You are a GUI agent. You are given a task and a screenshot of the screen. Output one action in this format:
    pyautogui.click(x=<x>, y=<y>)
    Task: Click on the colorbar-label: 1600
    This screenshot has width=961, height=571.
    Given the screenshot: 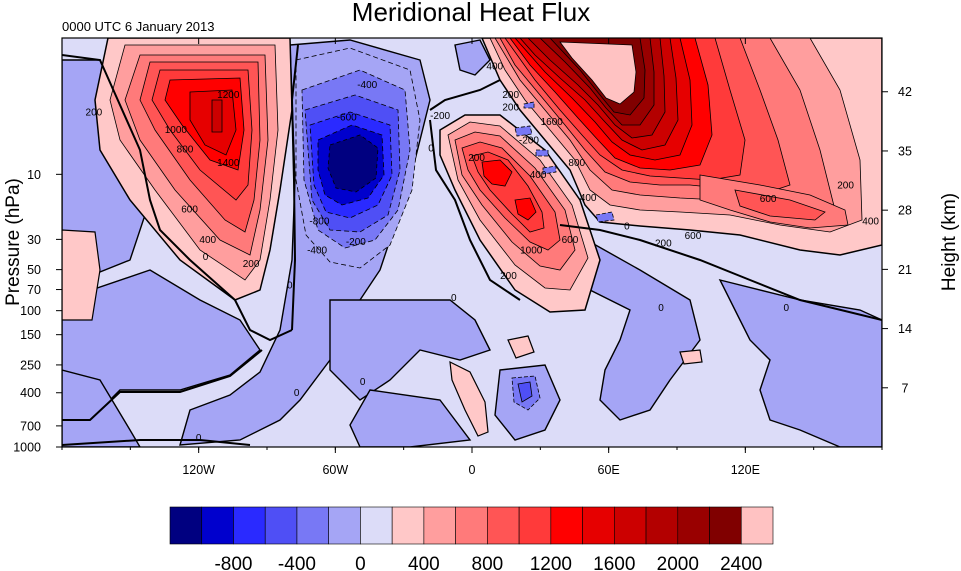 What is the action you would take?
    pyautogui.click(x=614, y=562)
    